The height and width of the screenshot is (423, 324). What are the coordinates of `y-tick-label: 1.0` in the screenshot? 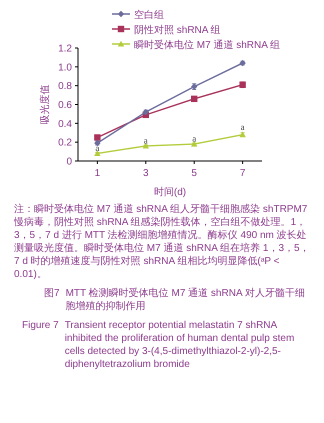 It's located at (65, 68).